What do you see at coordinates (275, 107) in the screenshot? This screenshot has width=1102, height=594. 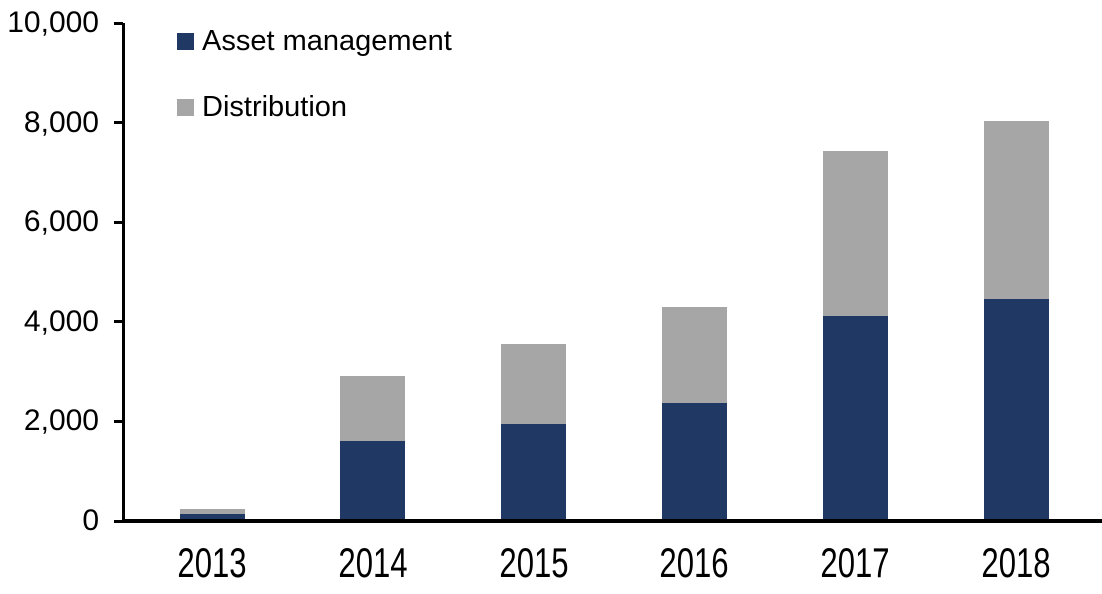 I see `legend-label-distribution: Distribution` at bounding box center [275, 107].